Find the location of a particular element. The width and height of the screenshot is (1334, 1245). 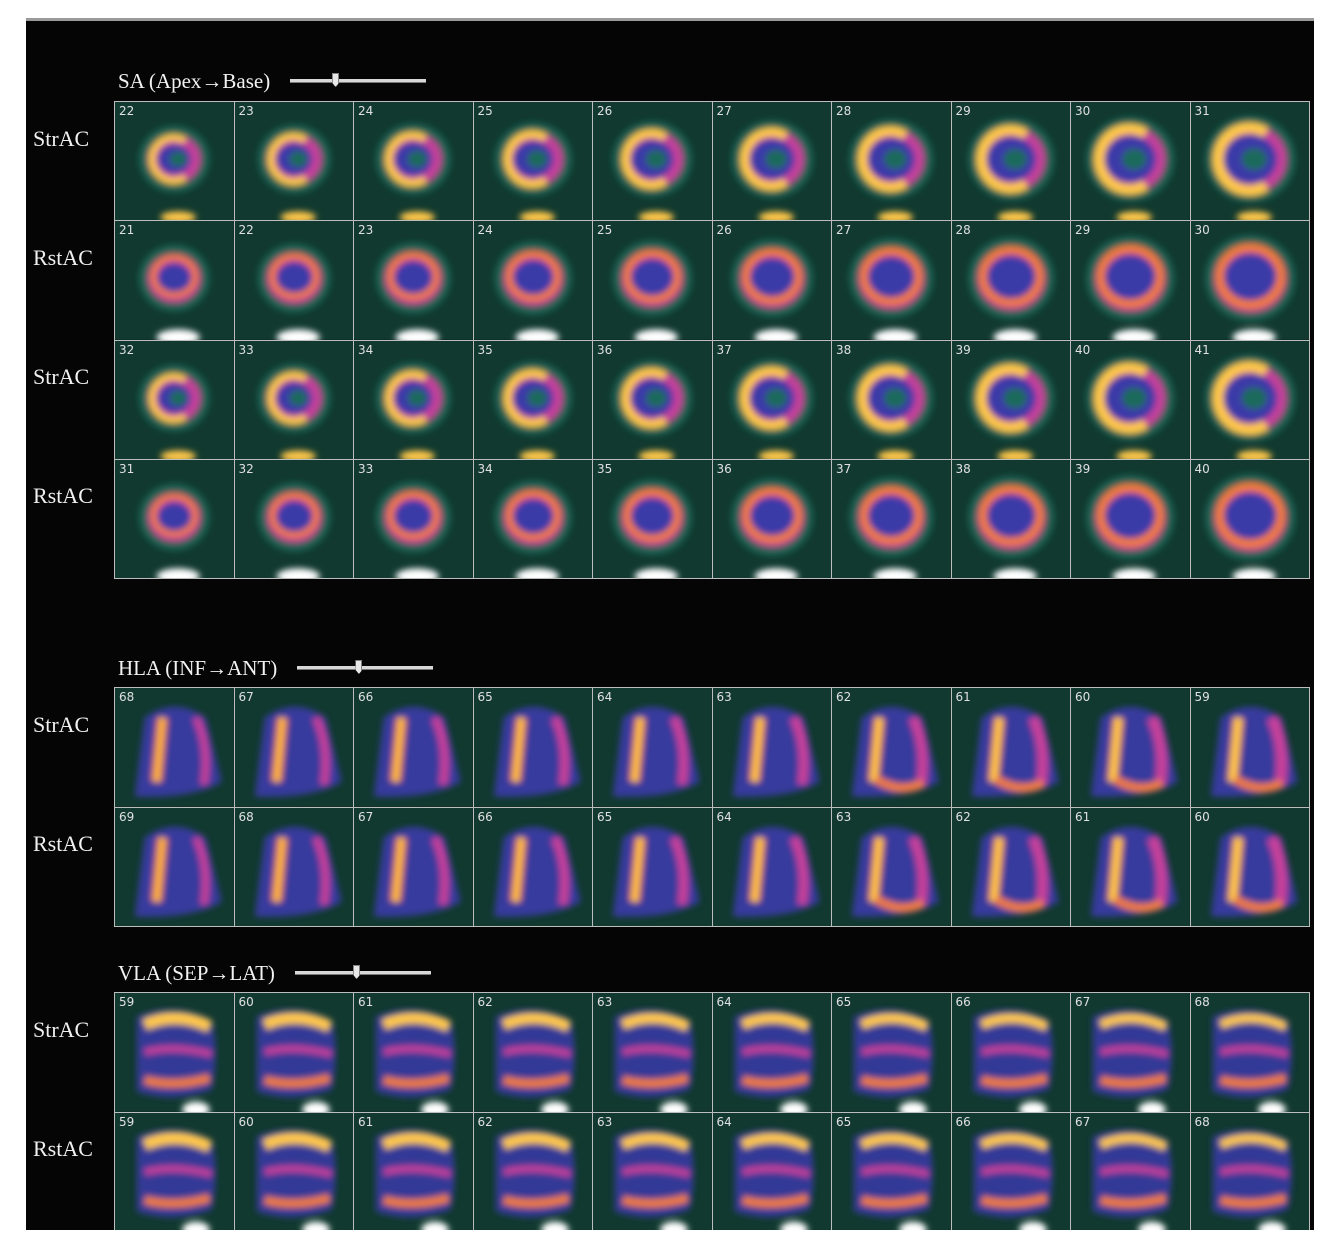

sa-slider-track is located at coordinates (358, 81).